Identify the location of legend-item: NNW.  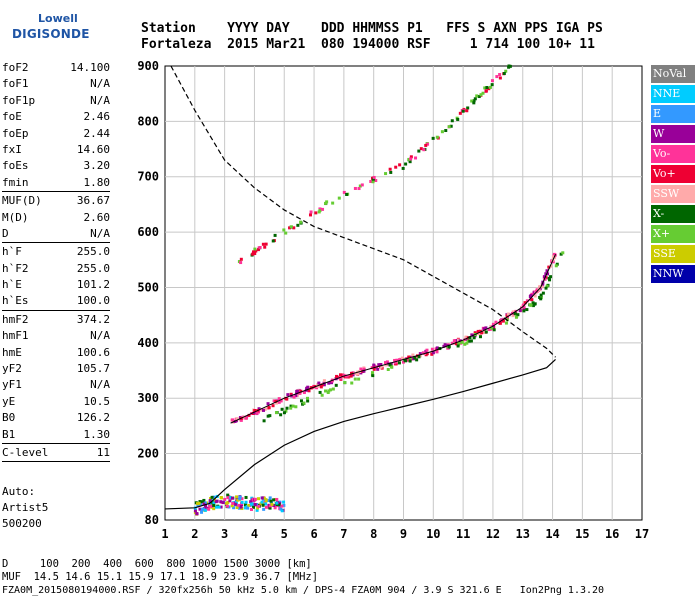
(673, 274).